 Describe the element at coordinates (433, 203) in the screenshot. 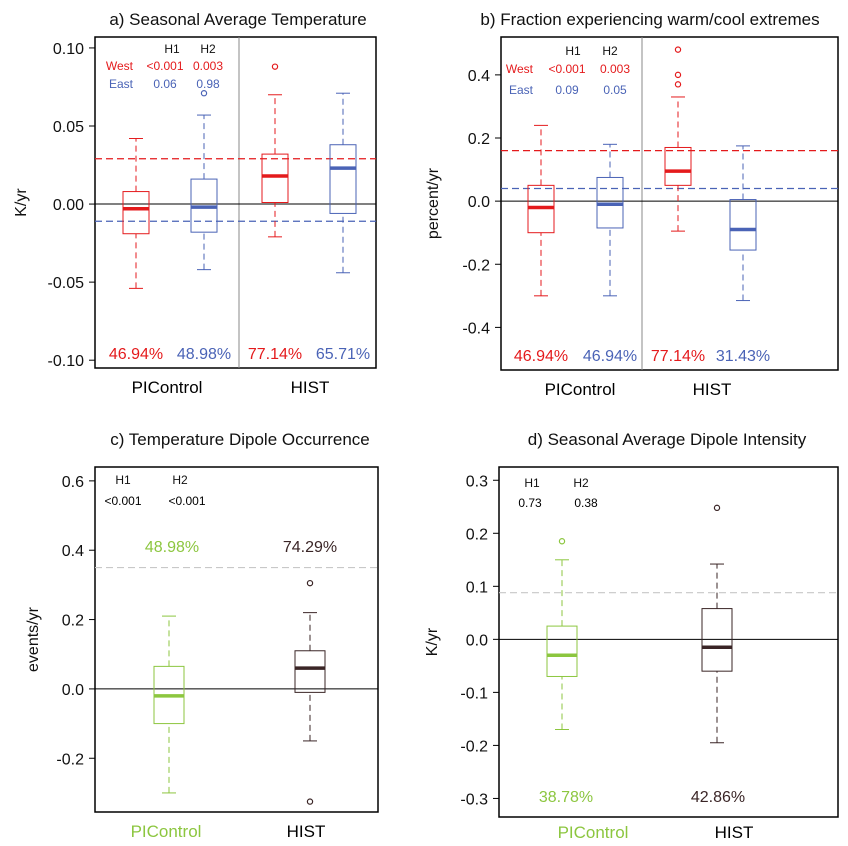

I see `y-axis-label: percent/yr` at that location.